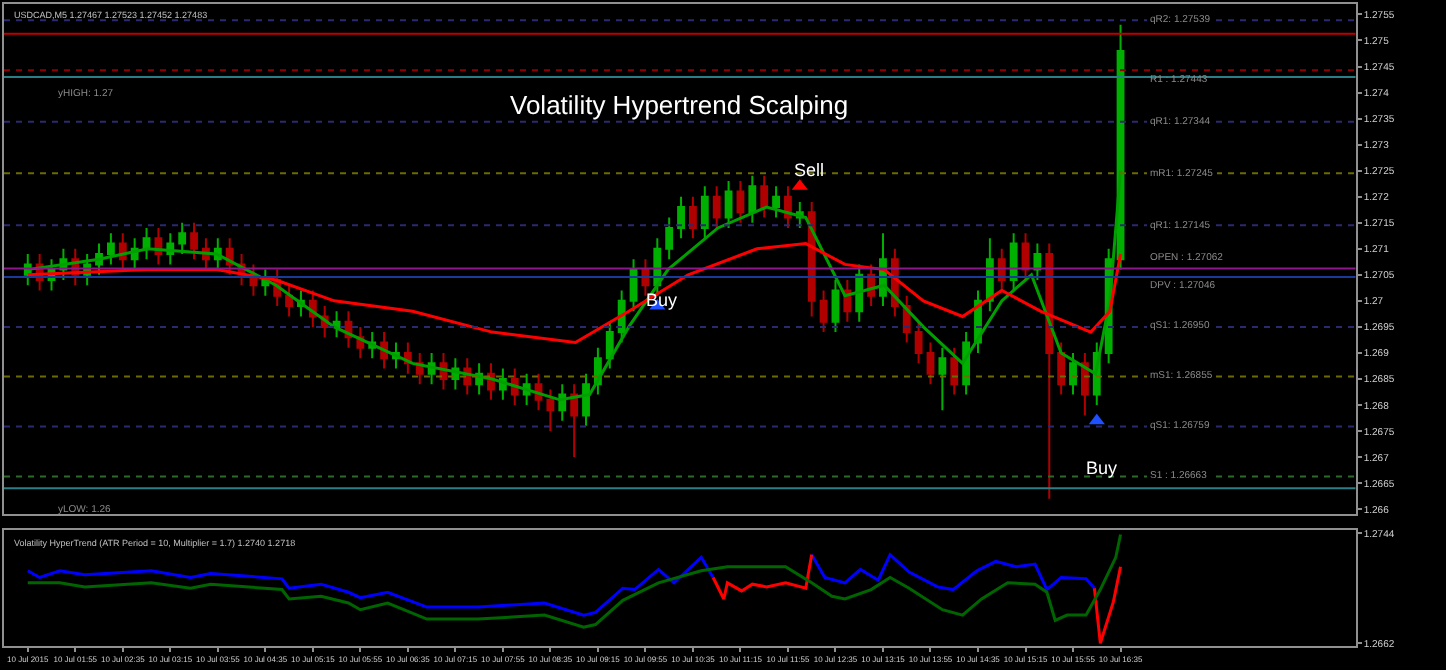 The width and height of the screenshot is (1446, 670). Describe the element at coordinates (809, 170) in the screenshot. I see `annotation: Sell` at that location.